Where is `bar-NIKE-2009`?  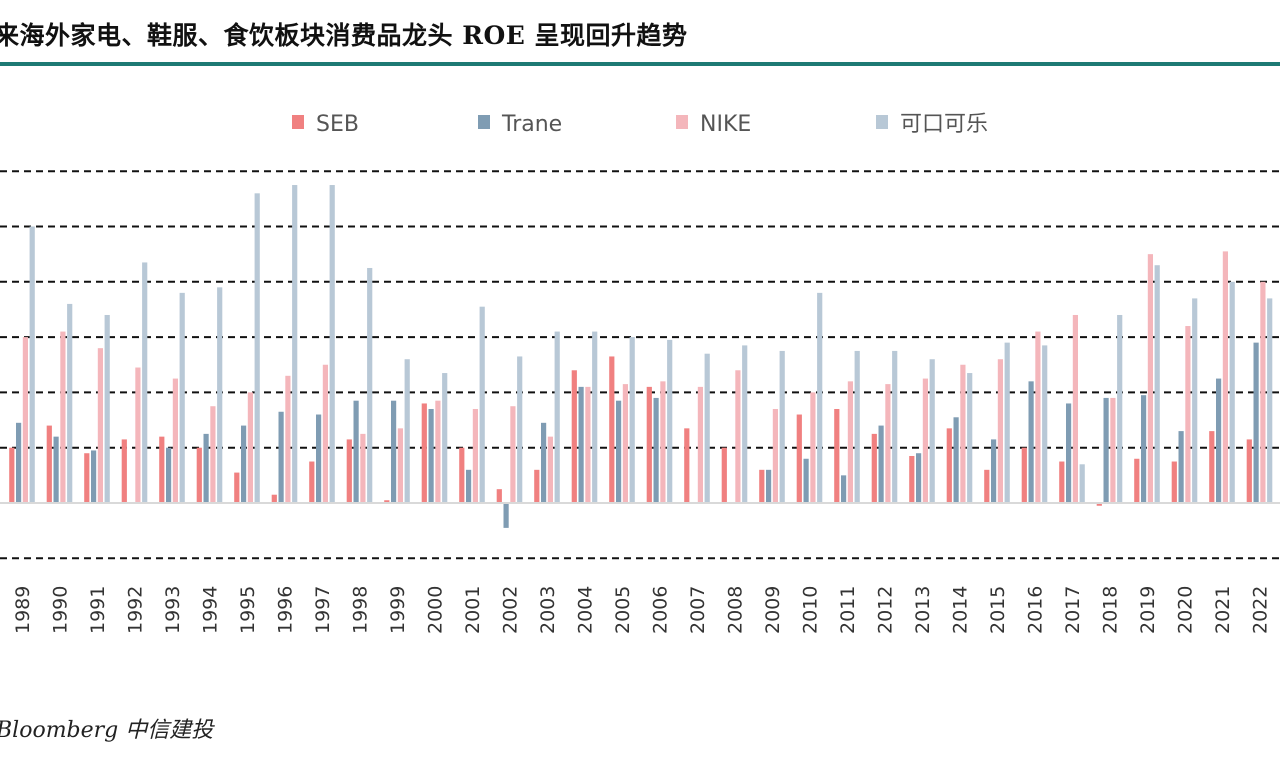 bar-NIKE-2009 is located at coordinates (775, 455).